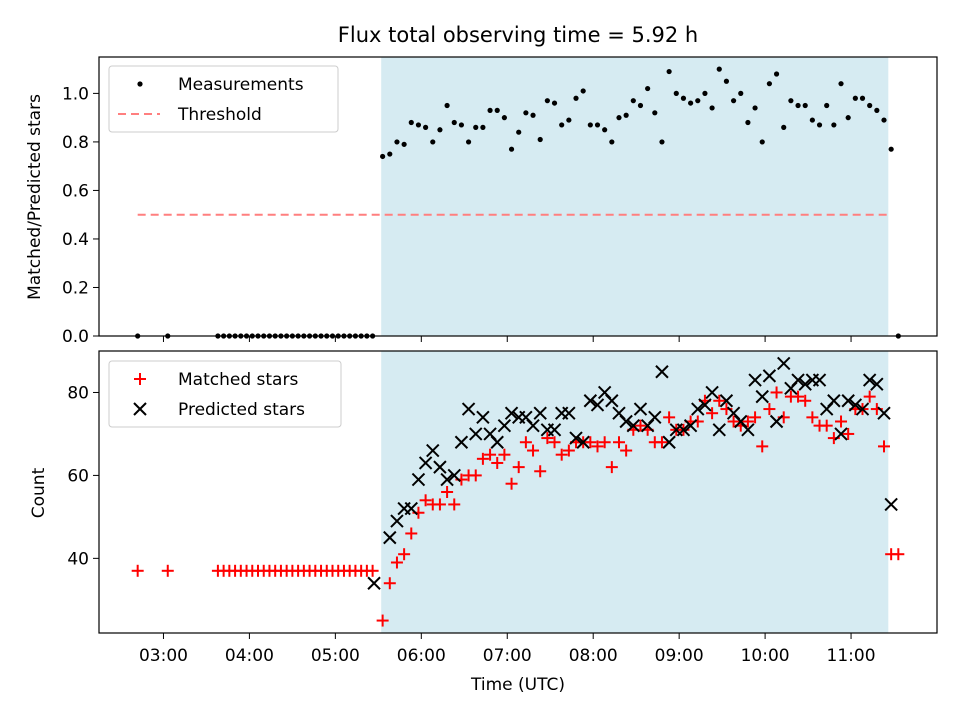 This screenshot has height=720, width=960. What do you see at coordinates (851, 656) in the screenshot?
I see `x-tick-label: 11:00` at bounding box center [851, 656].